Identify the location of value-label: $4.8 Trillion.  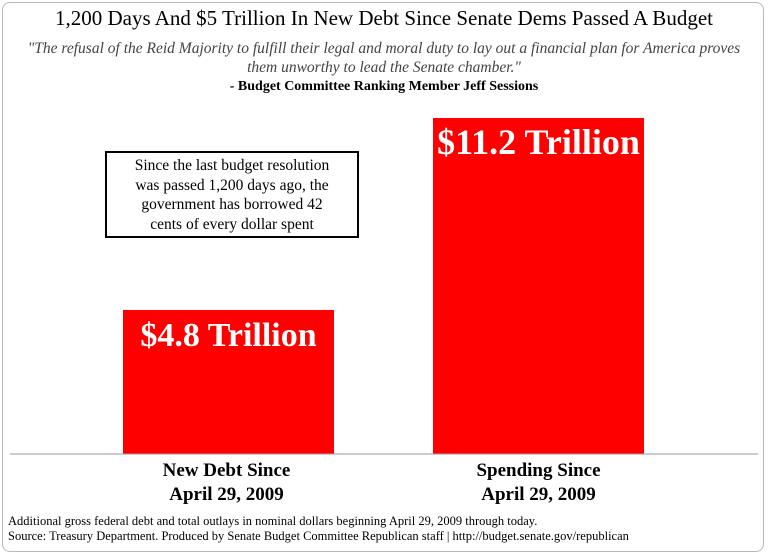
(228, 335).